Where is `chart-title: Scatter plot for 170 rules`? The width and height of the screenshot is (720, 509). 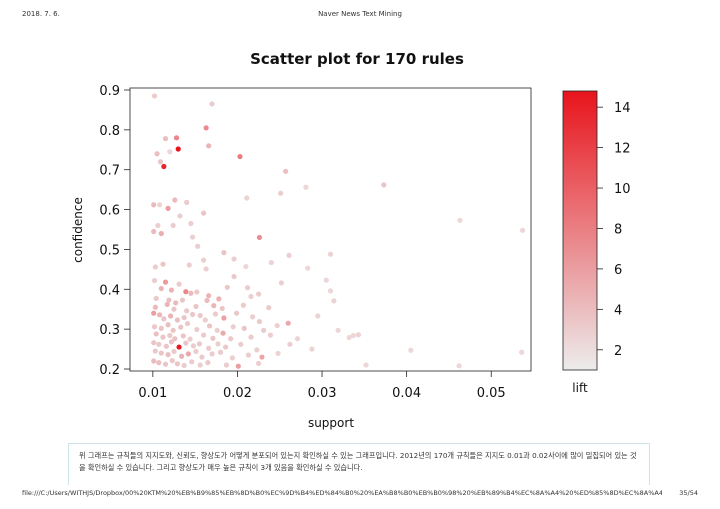 chart-title: Scatter plot for 170 rules is located at coordinates (357, 59).